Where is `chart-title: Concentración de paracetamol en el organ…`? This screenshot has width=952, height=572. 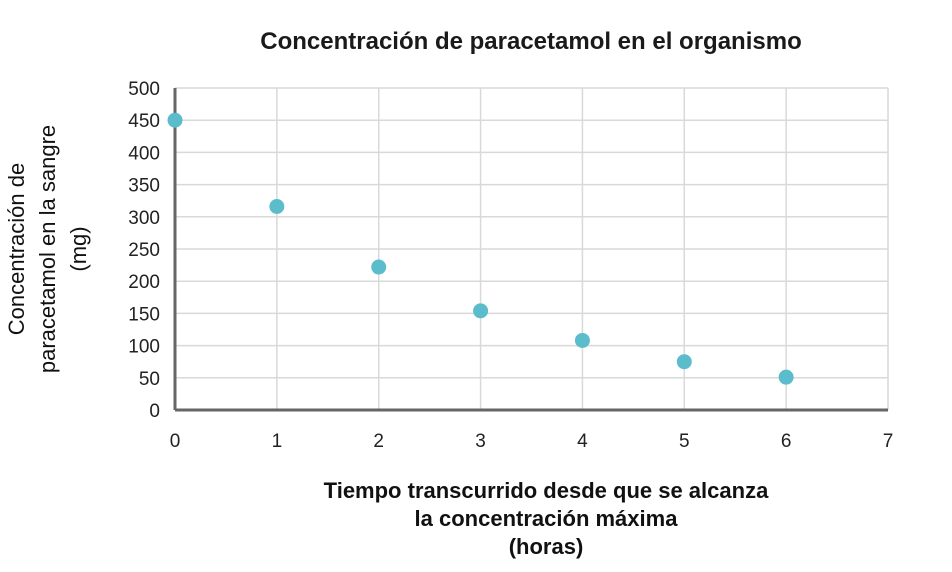 chart-title: Concentración de paracetamol en el organ… is located at coordinates (530, 41).